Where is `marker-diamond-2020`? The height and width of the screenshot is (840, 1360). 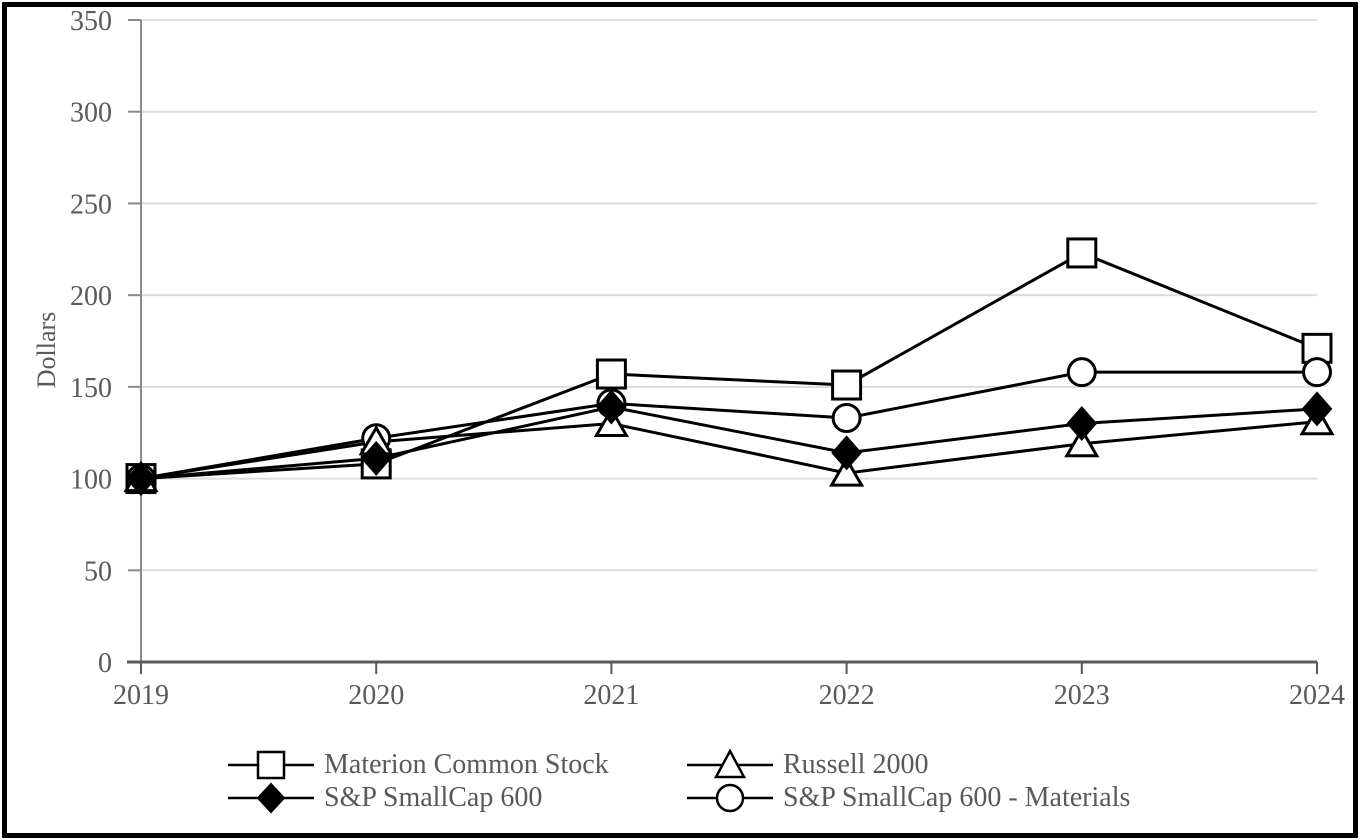 marker-diamond-2020 is located at coordinates (376, 458).